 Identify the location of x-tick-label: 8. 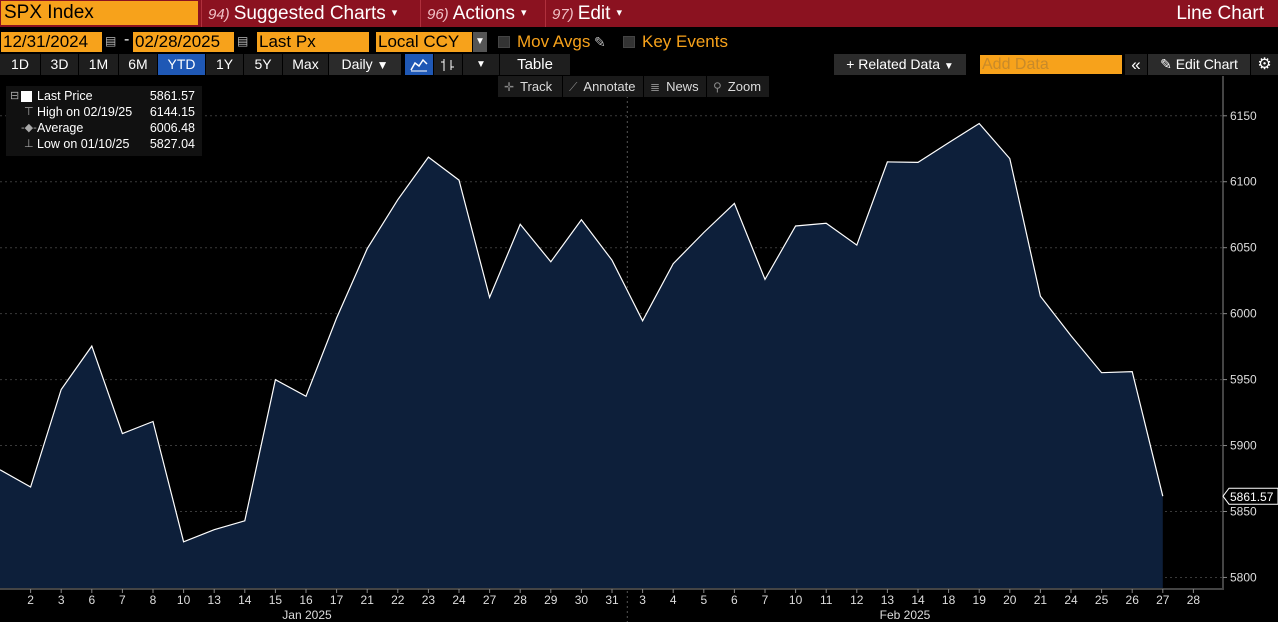
(153, 600).